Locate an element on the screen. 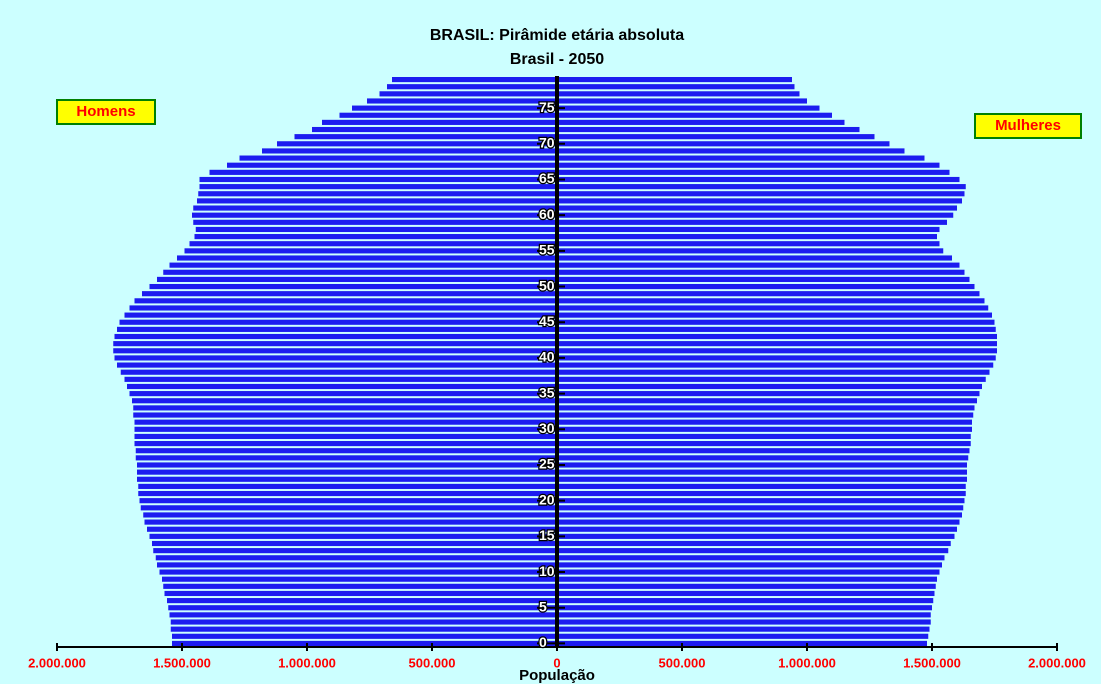 This screenshot has width=1101, height=684. x-tick-label: 1.500.000 is located at coordinates (182, 662).